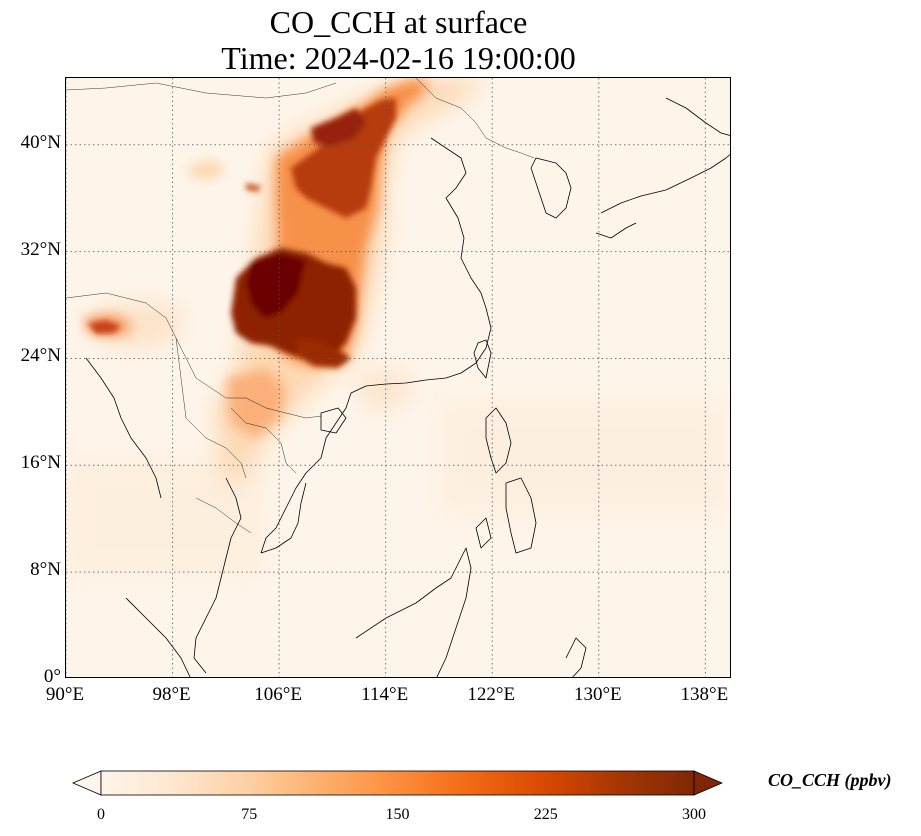  Describe the element at coordinates (398, 58) in the screenshot. I see `title-time: Time: 2024-02-16 19:00:00` at that location.